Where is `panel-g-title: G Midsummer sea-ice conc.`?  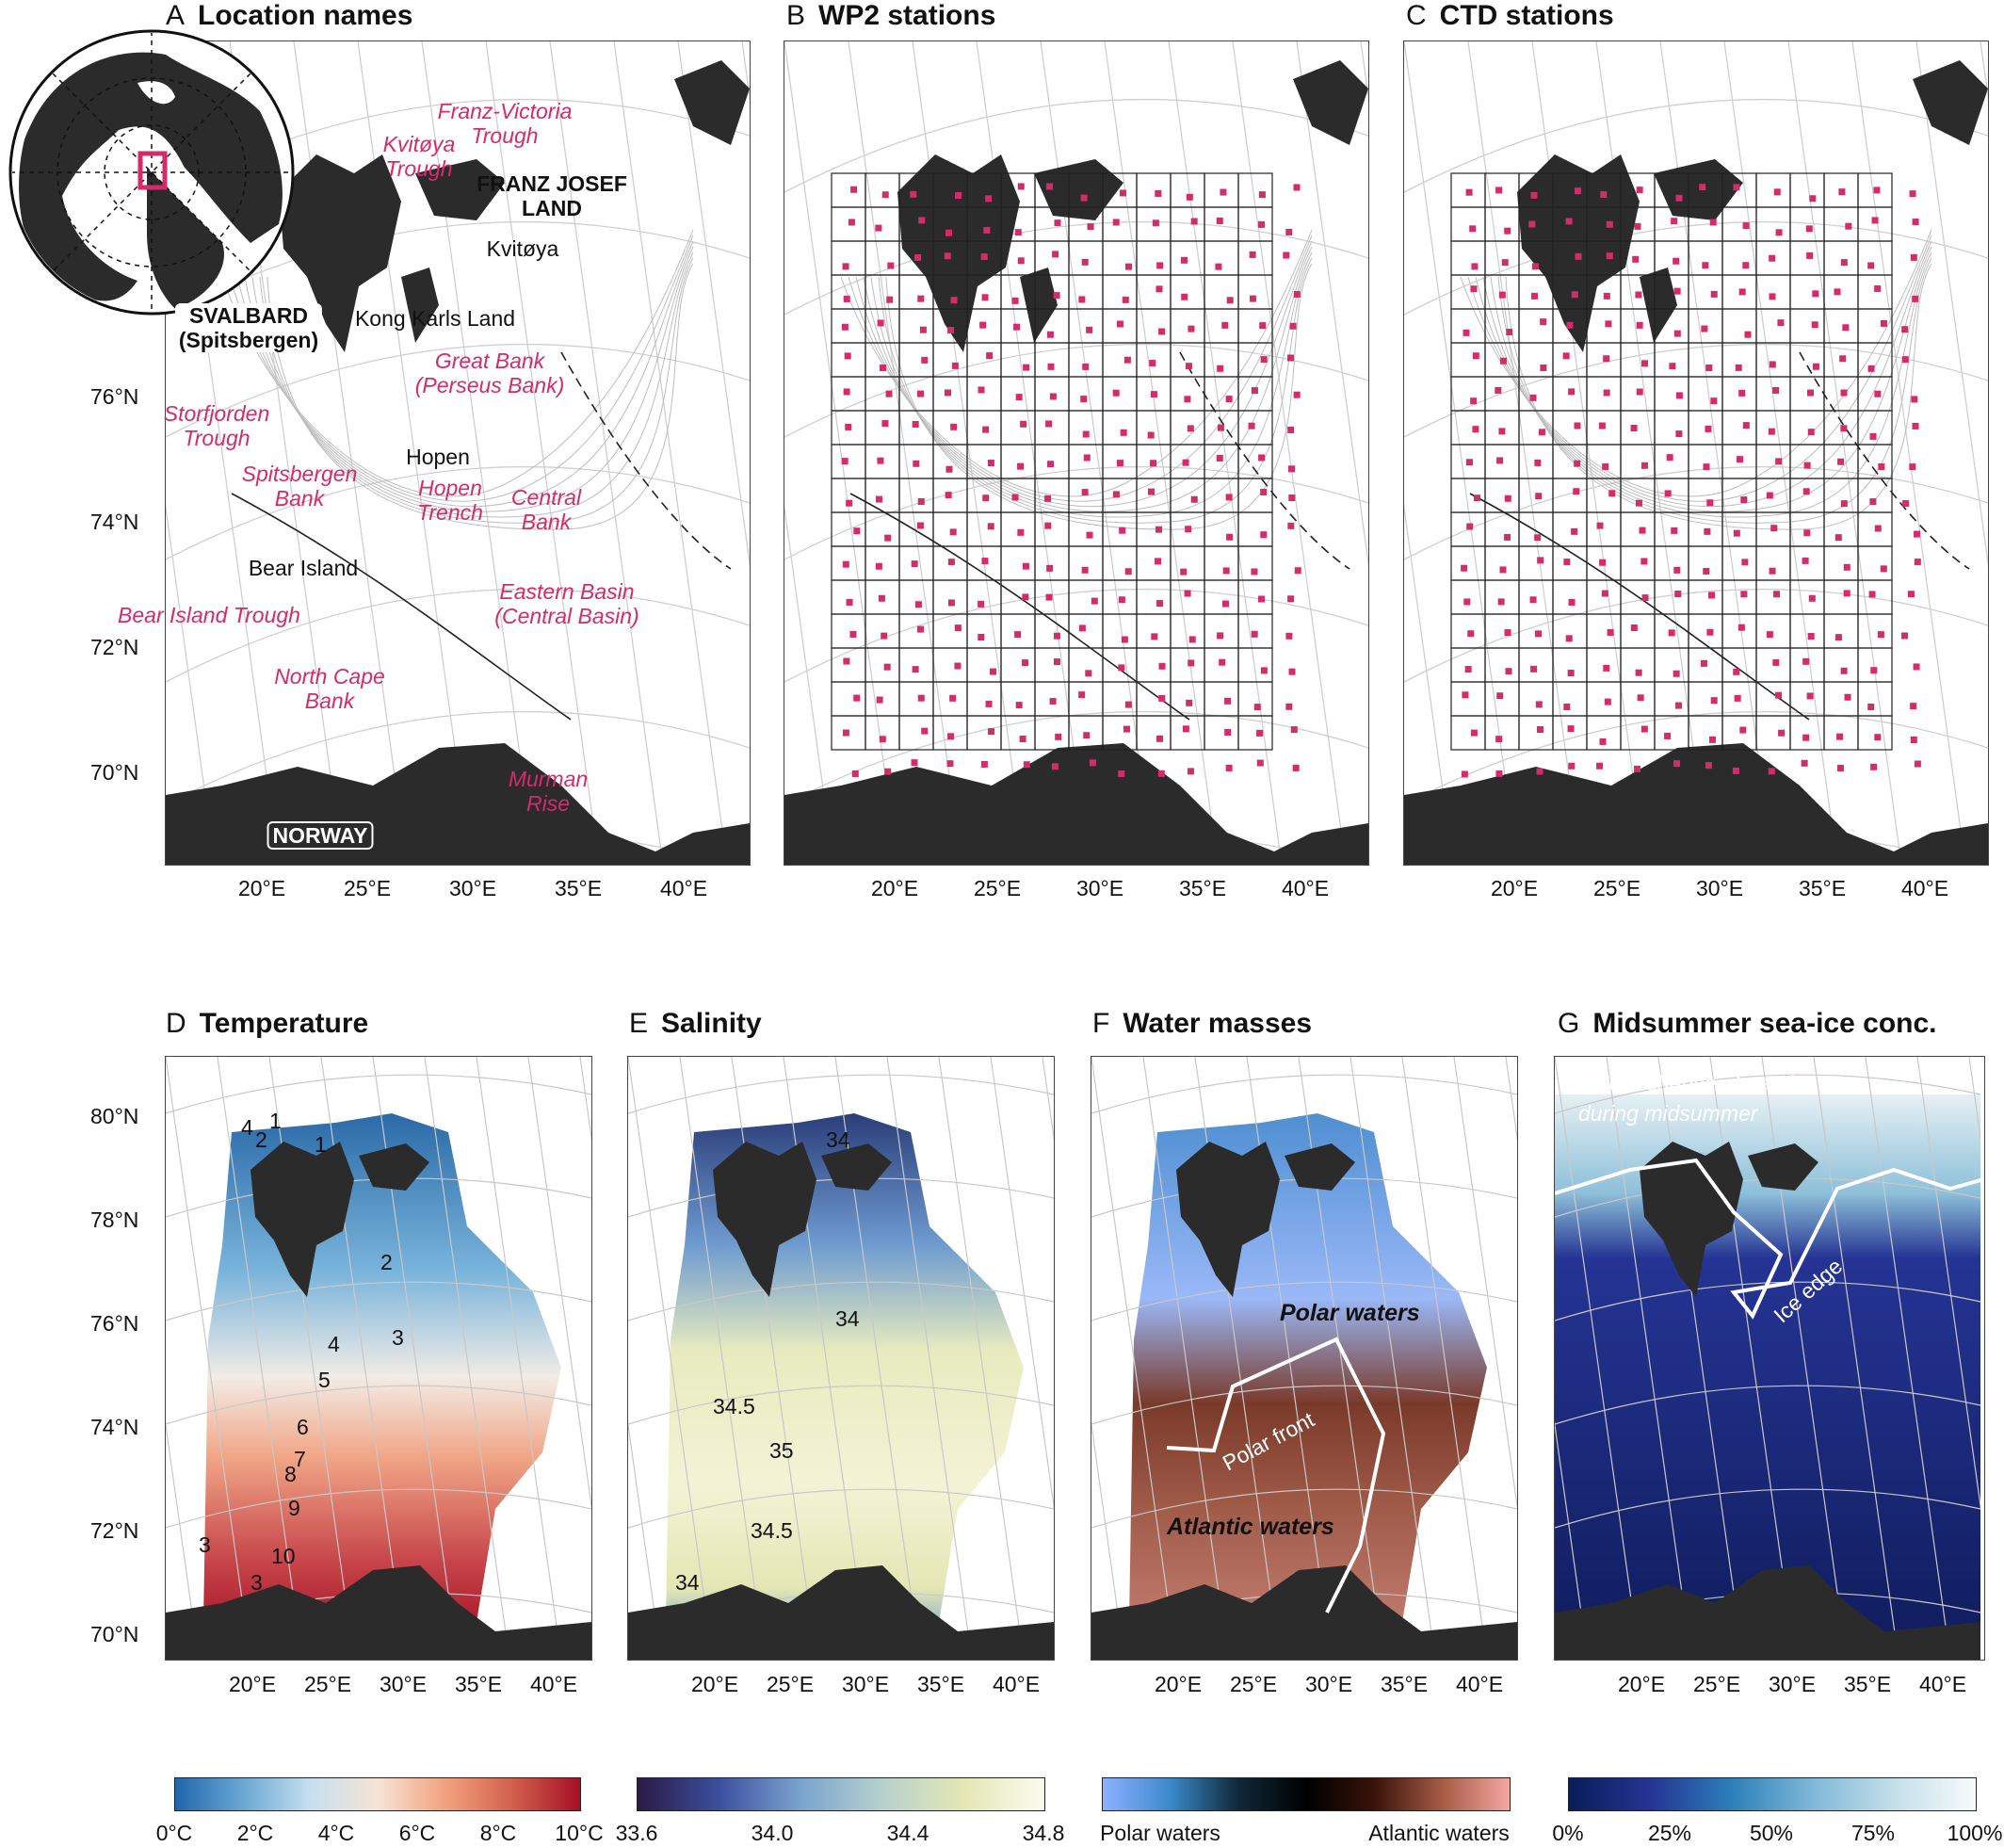 panel-g-title: G Midsummer sea-ice conc. is located at coordinates (1747, 1024).